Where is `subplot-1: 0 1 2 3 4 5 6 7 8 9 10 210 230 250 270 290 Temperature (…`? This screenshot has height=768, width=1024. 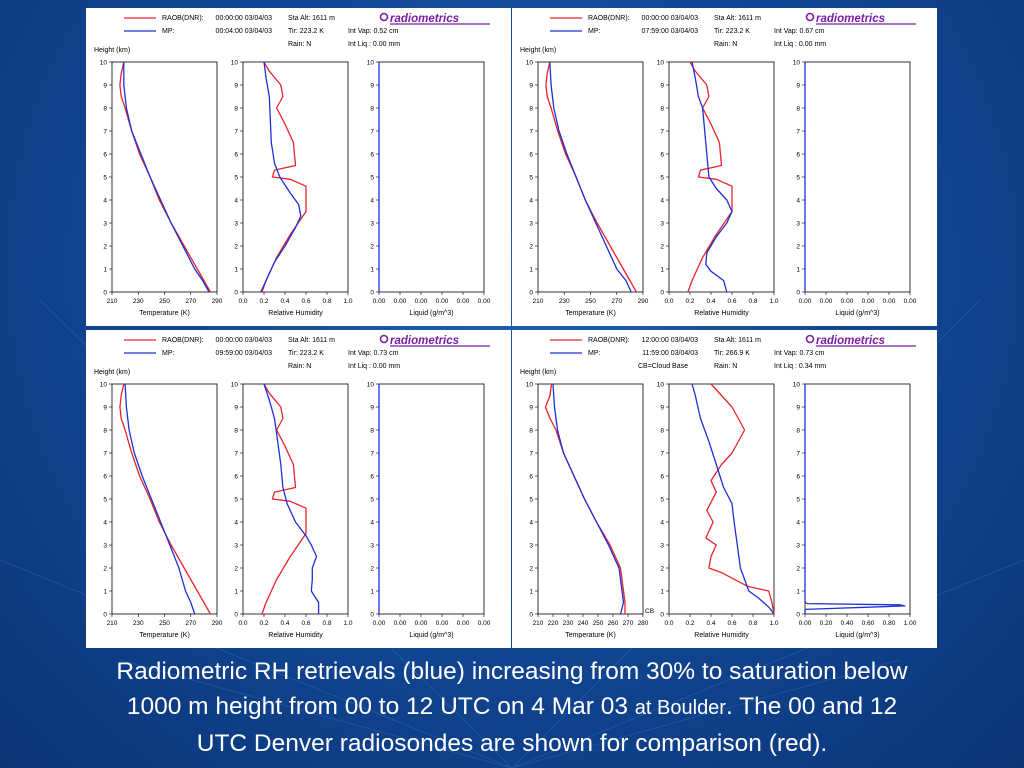
subplot-1: 0 1 2 3 4 5 6 7 8 9 10 210 230 250 270 290 Temperature (… is located at coordinates (161, 510).